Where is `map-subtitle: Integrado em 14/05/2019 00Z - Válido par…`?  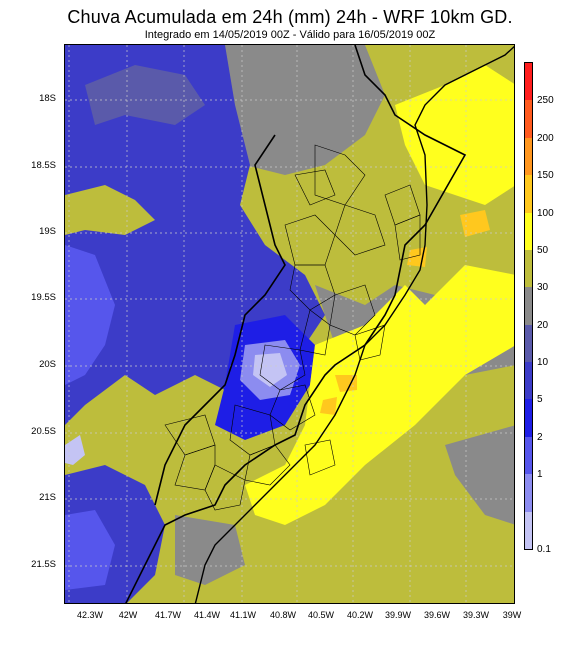
map-subtitle: Integrado em 14/05/2019 00Z - Válido par… is located at coordinates (290, 35).